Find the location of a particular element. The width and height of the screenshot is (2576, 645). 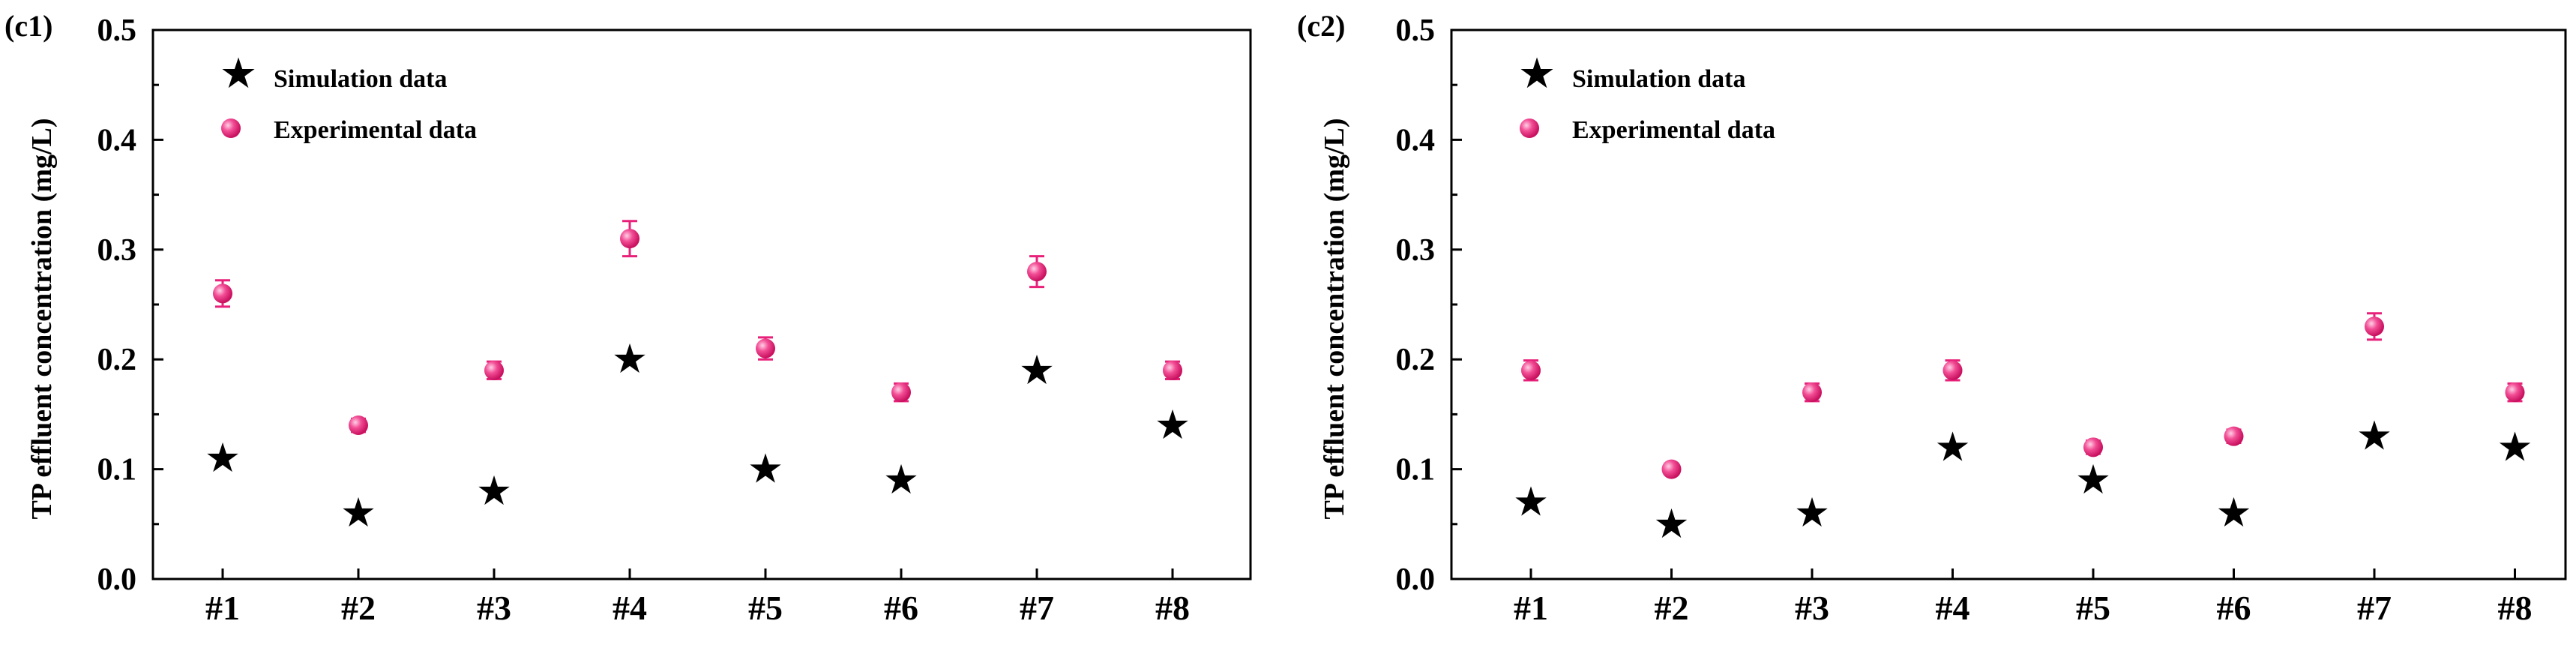

panel-label: (c1) is located at coordinates (28, 26).